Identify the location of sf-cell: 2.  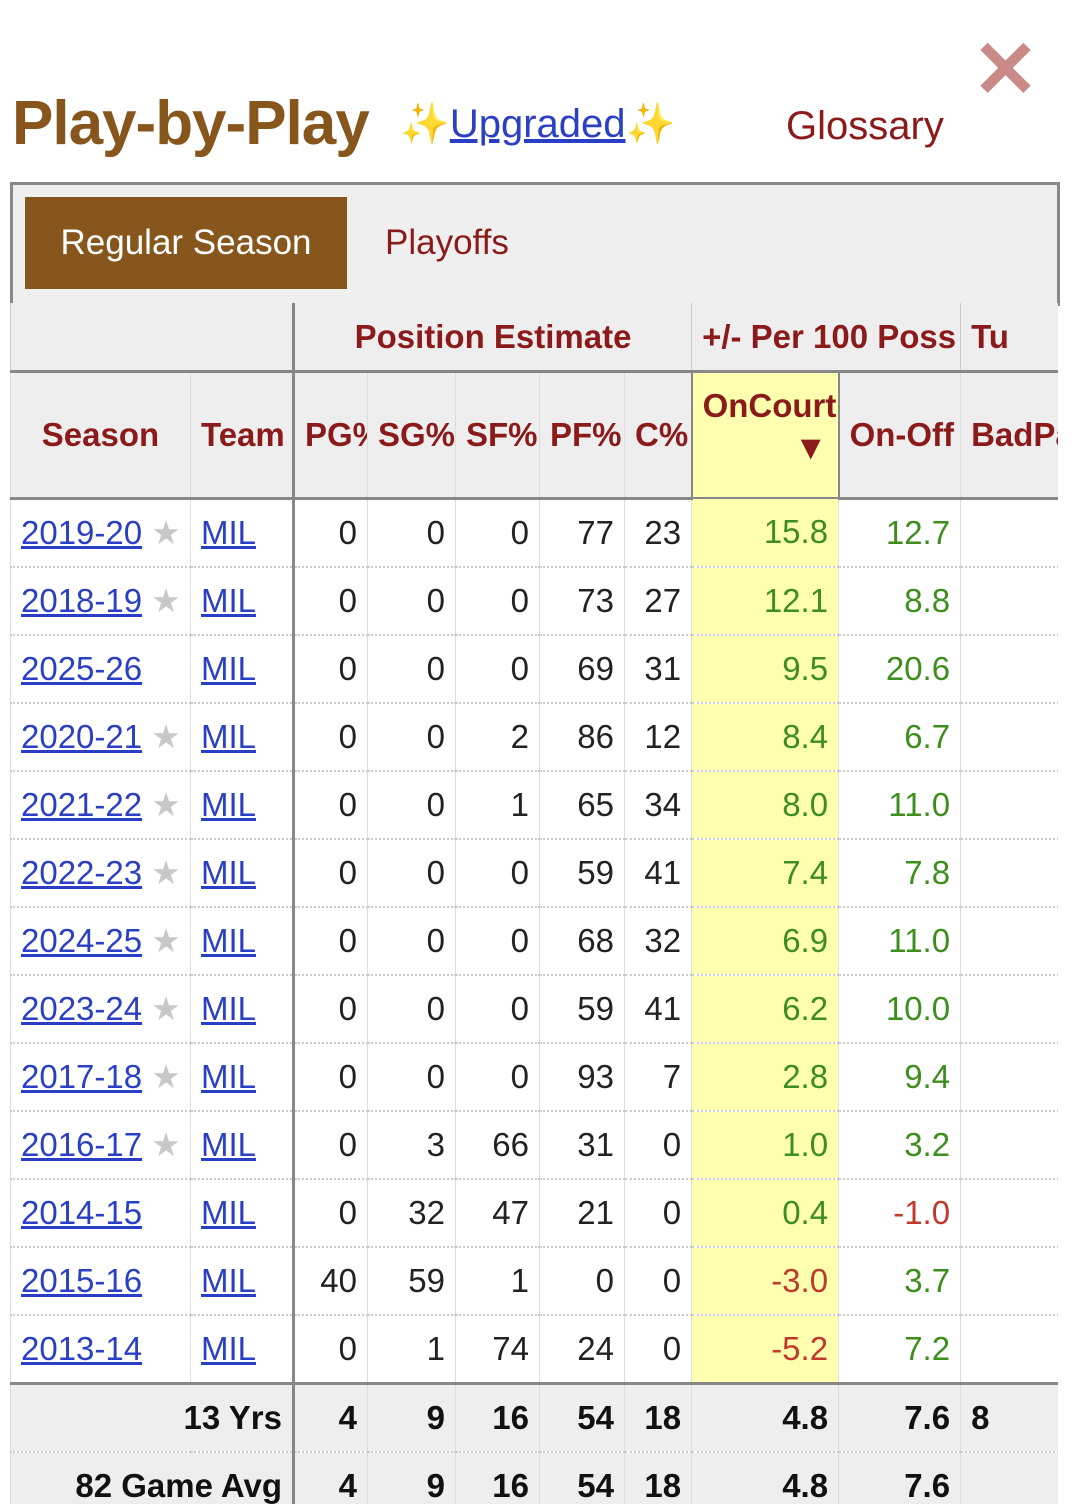
(497, 737).